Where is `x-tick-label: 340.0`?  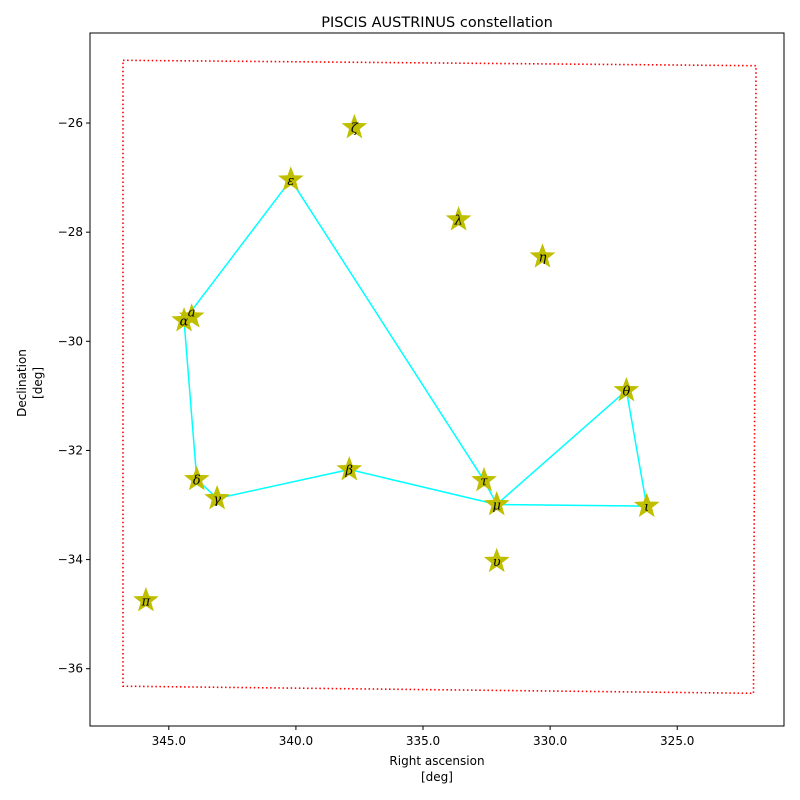
x-tick-label: 340.0 is located at coordinates (296, 741).